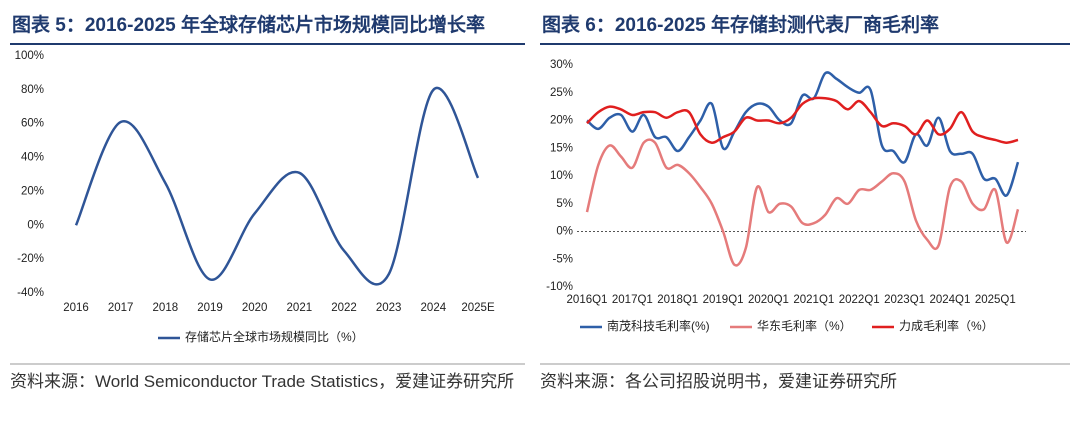  What do you see at coordinates (658, 325) in the screenshot?
I see `legend-label: 南茂科技毛利率(%)` at bounding box center [658, 325].